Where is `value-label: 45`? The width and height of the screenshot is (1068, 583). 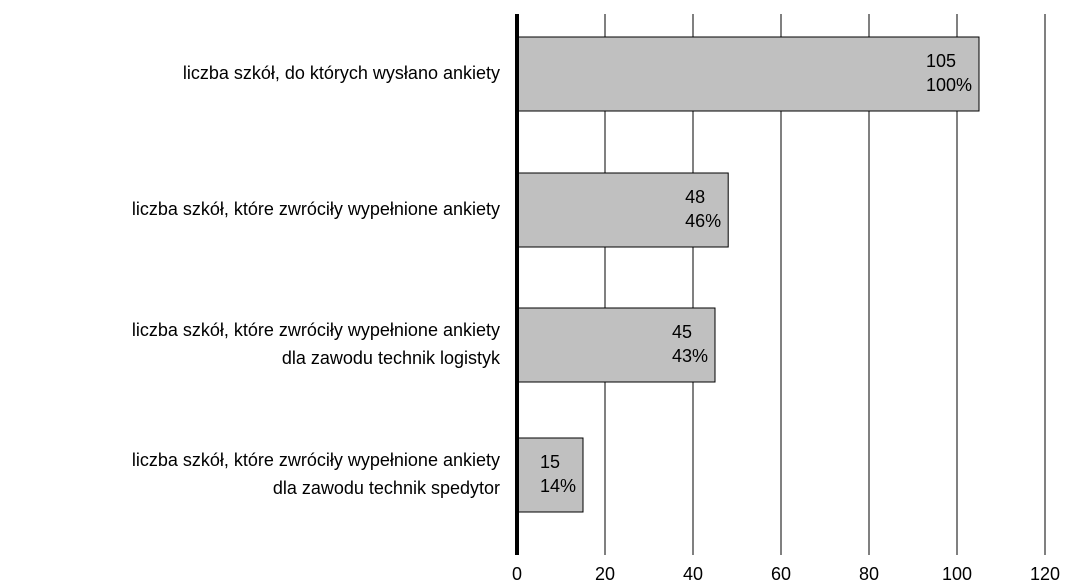 value-label: 45 is located at coordinates (682, 332).